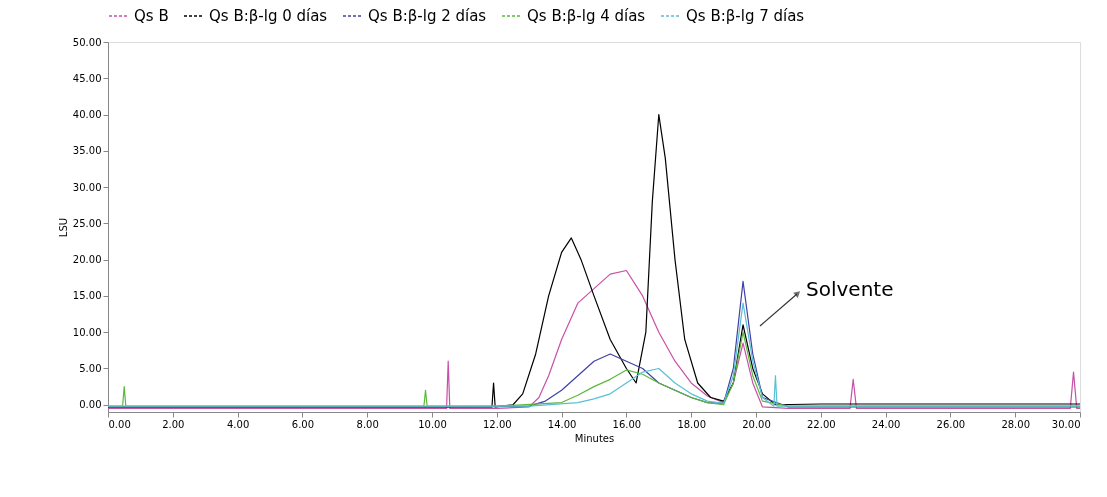 This screenshot has height=497, width=1107. What do you see at coordinates (87, 115) in the screenshot?
I see `y-tick-label: 40.00` at bounding box center [87, 115].